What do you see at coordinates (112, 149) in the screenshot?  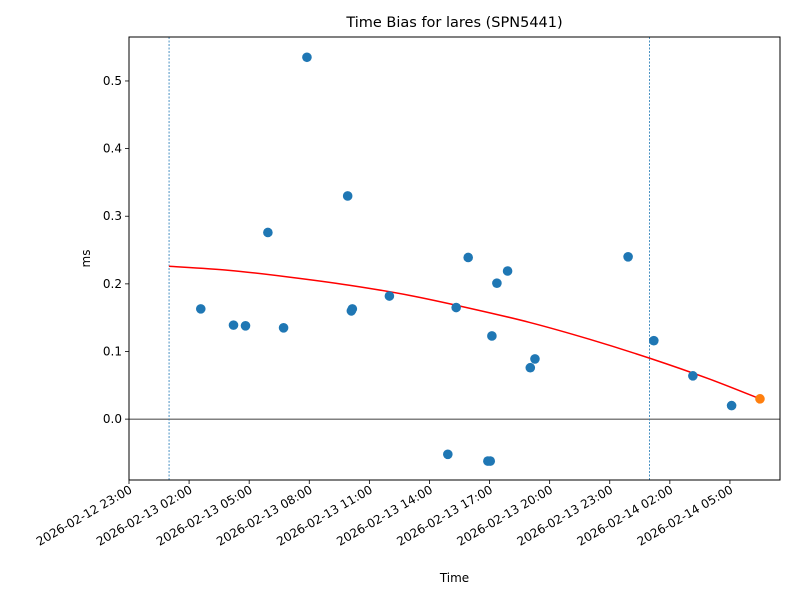 I see `y-tick-label-4: 0.4` at bounding box center [112, 149].